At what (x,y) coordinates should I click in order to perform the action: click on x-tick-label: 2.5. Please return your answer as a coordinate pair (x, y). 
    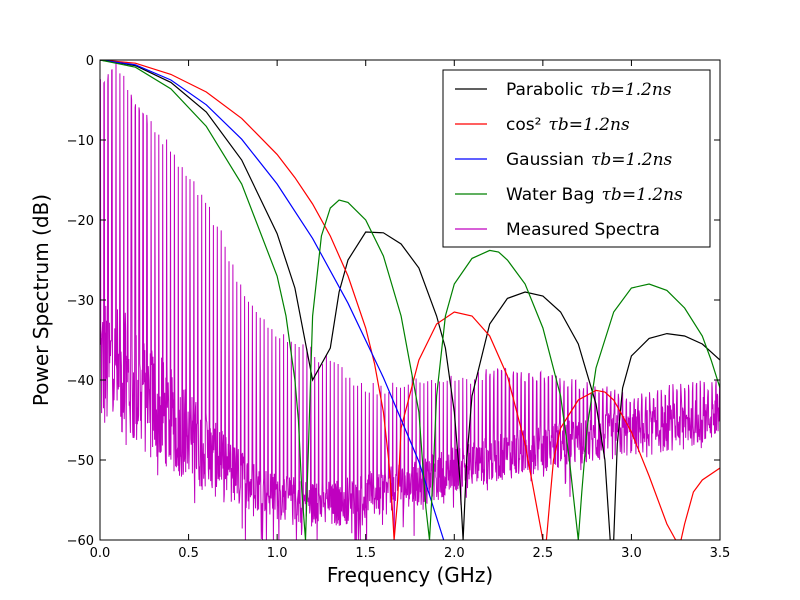
    Looking at the image, I should click on (543, 553).